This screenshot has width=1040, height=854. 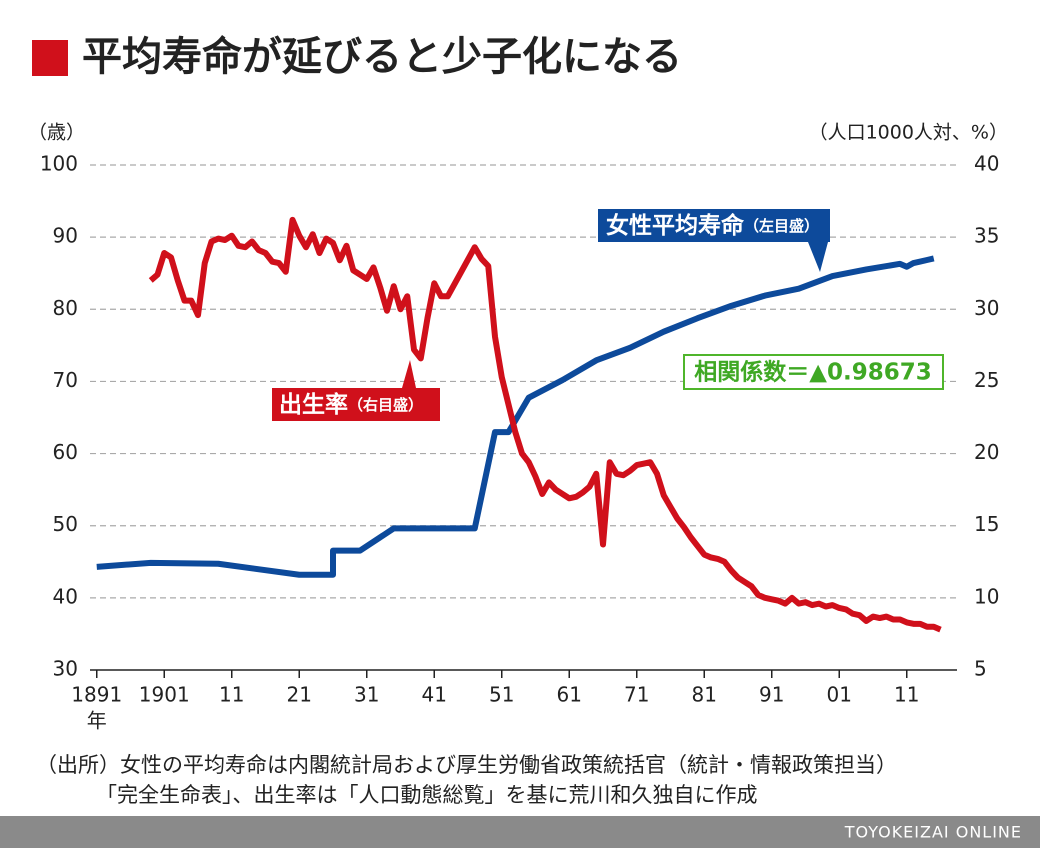 What do you see at coordinates (56, 133) in the screenshot?
I see `y-axis-label: （歳）` at bounding box center [56, 133].